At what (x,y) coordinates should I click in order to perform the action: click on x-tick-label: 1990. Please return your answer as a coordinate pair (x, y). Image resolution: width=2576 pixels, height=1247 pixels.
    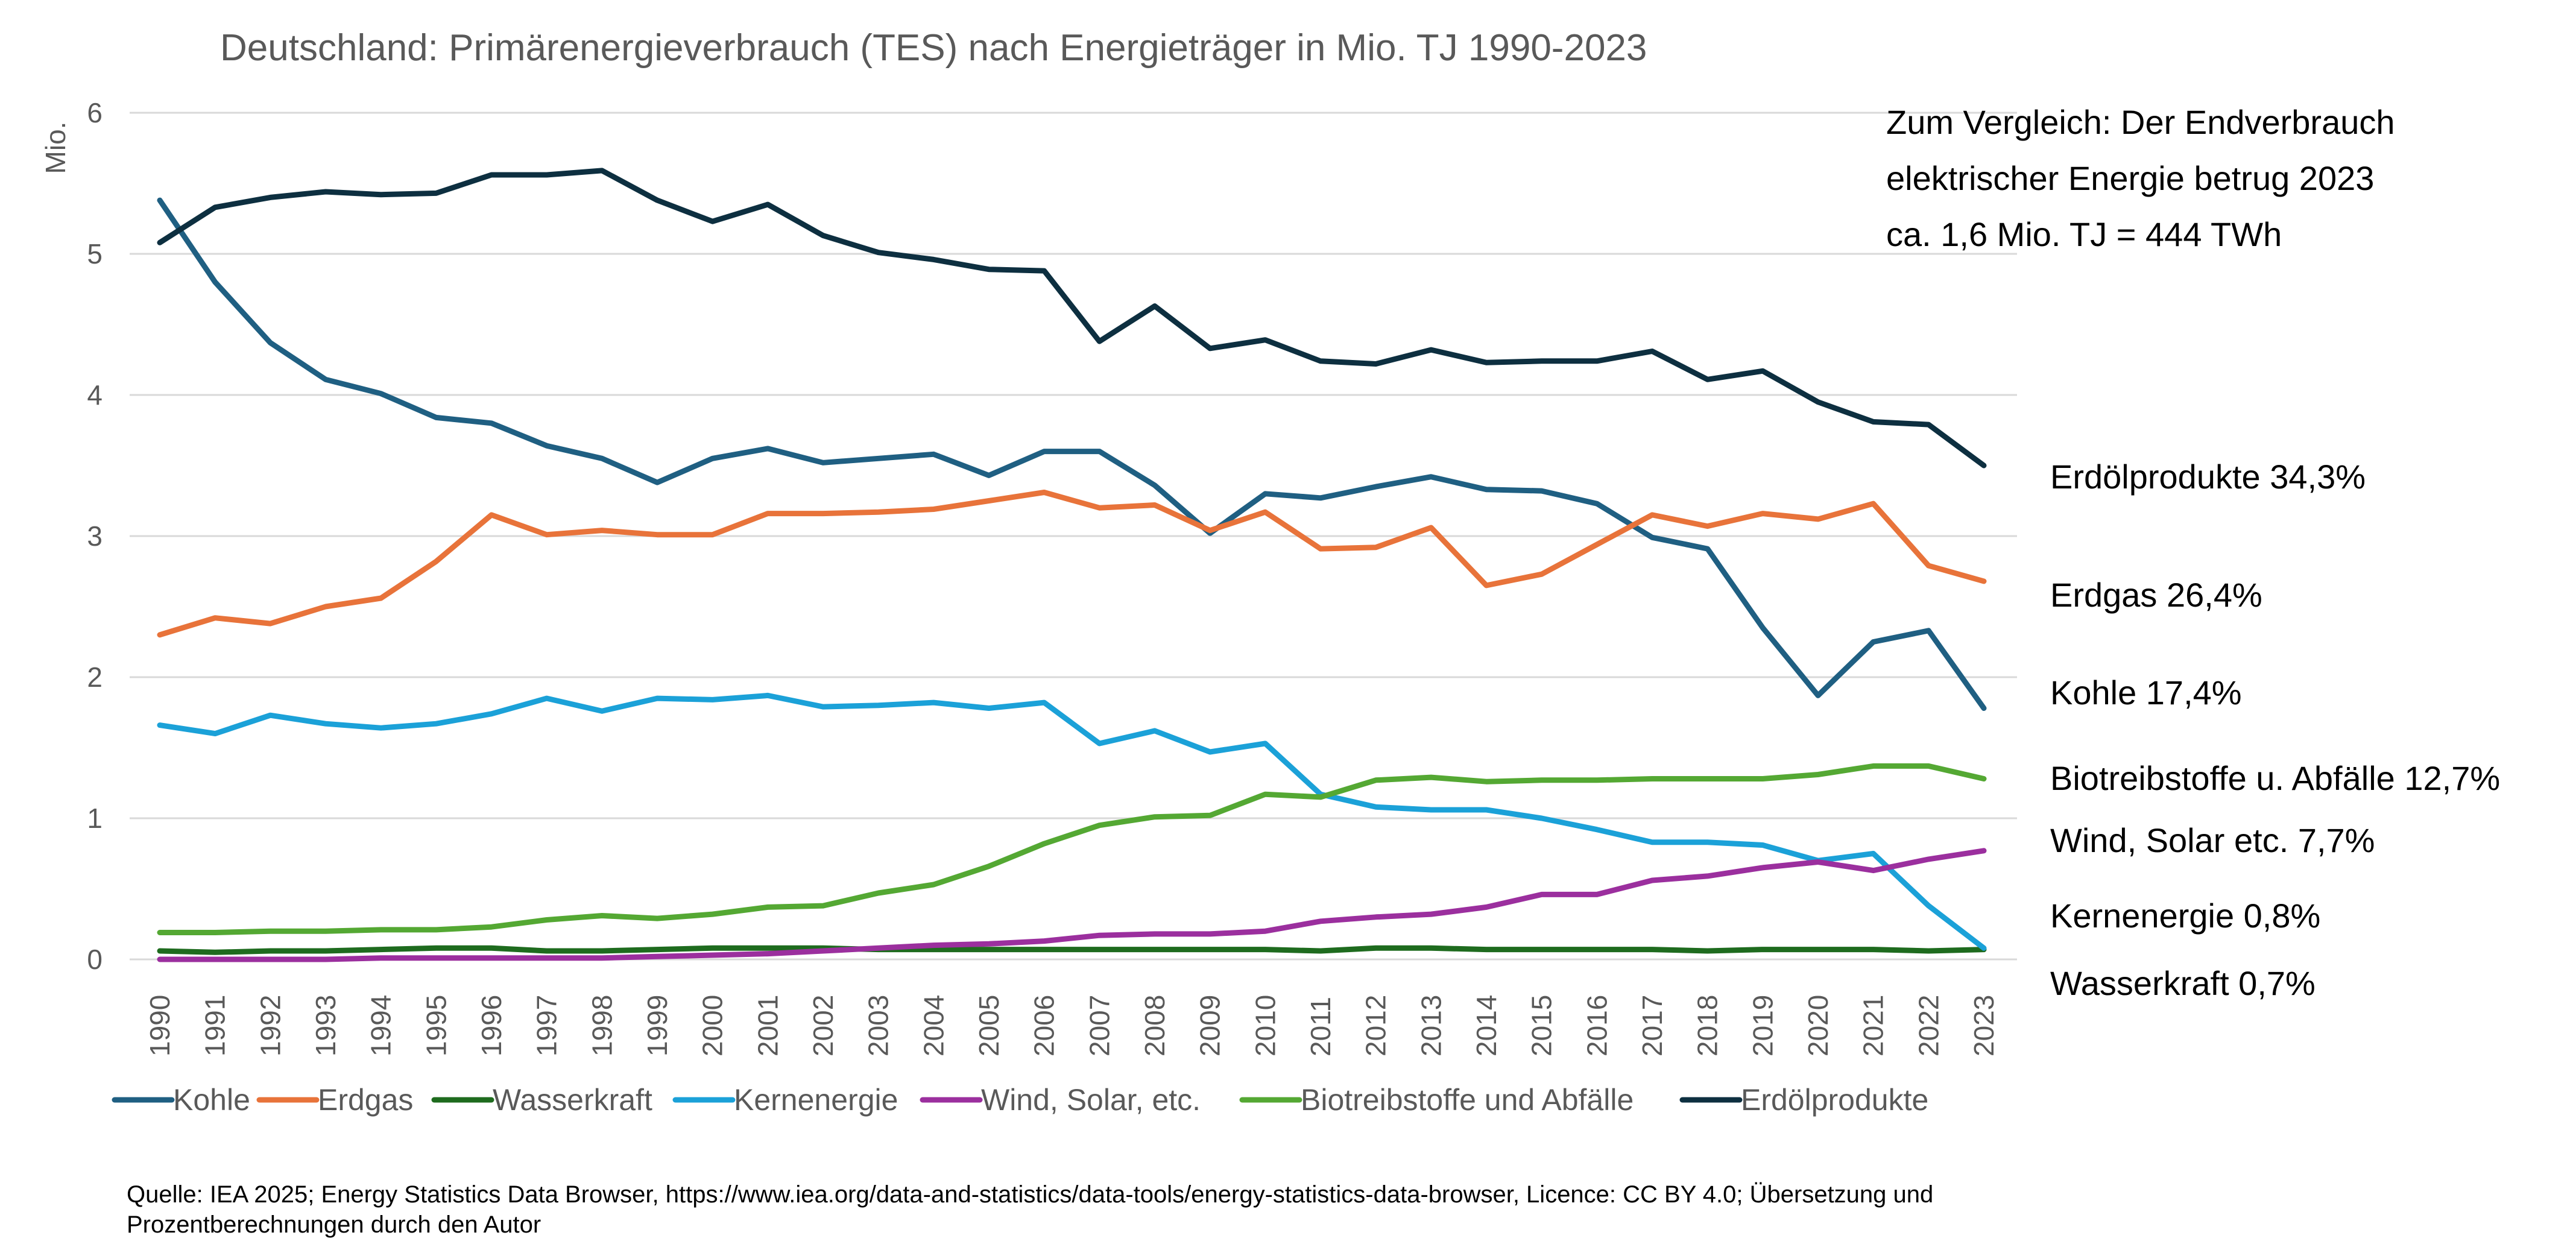
    Looking at the image, I should click on (159, 1025).